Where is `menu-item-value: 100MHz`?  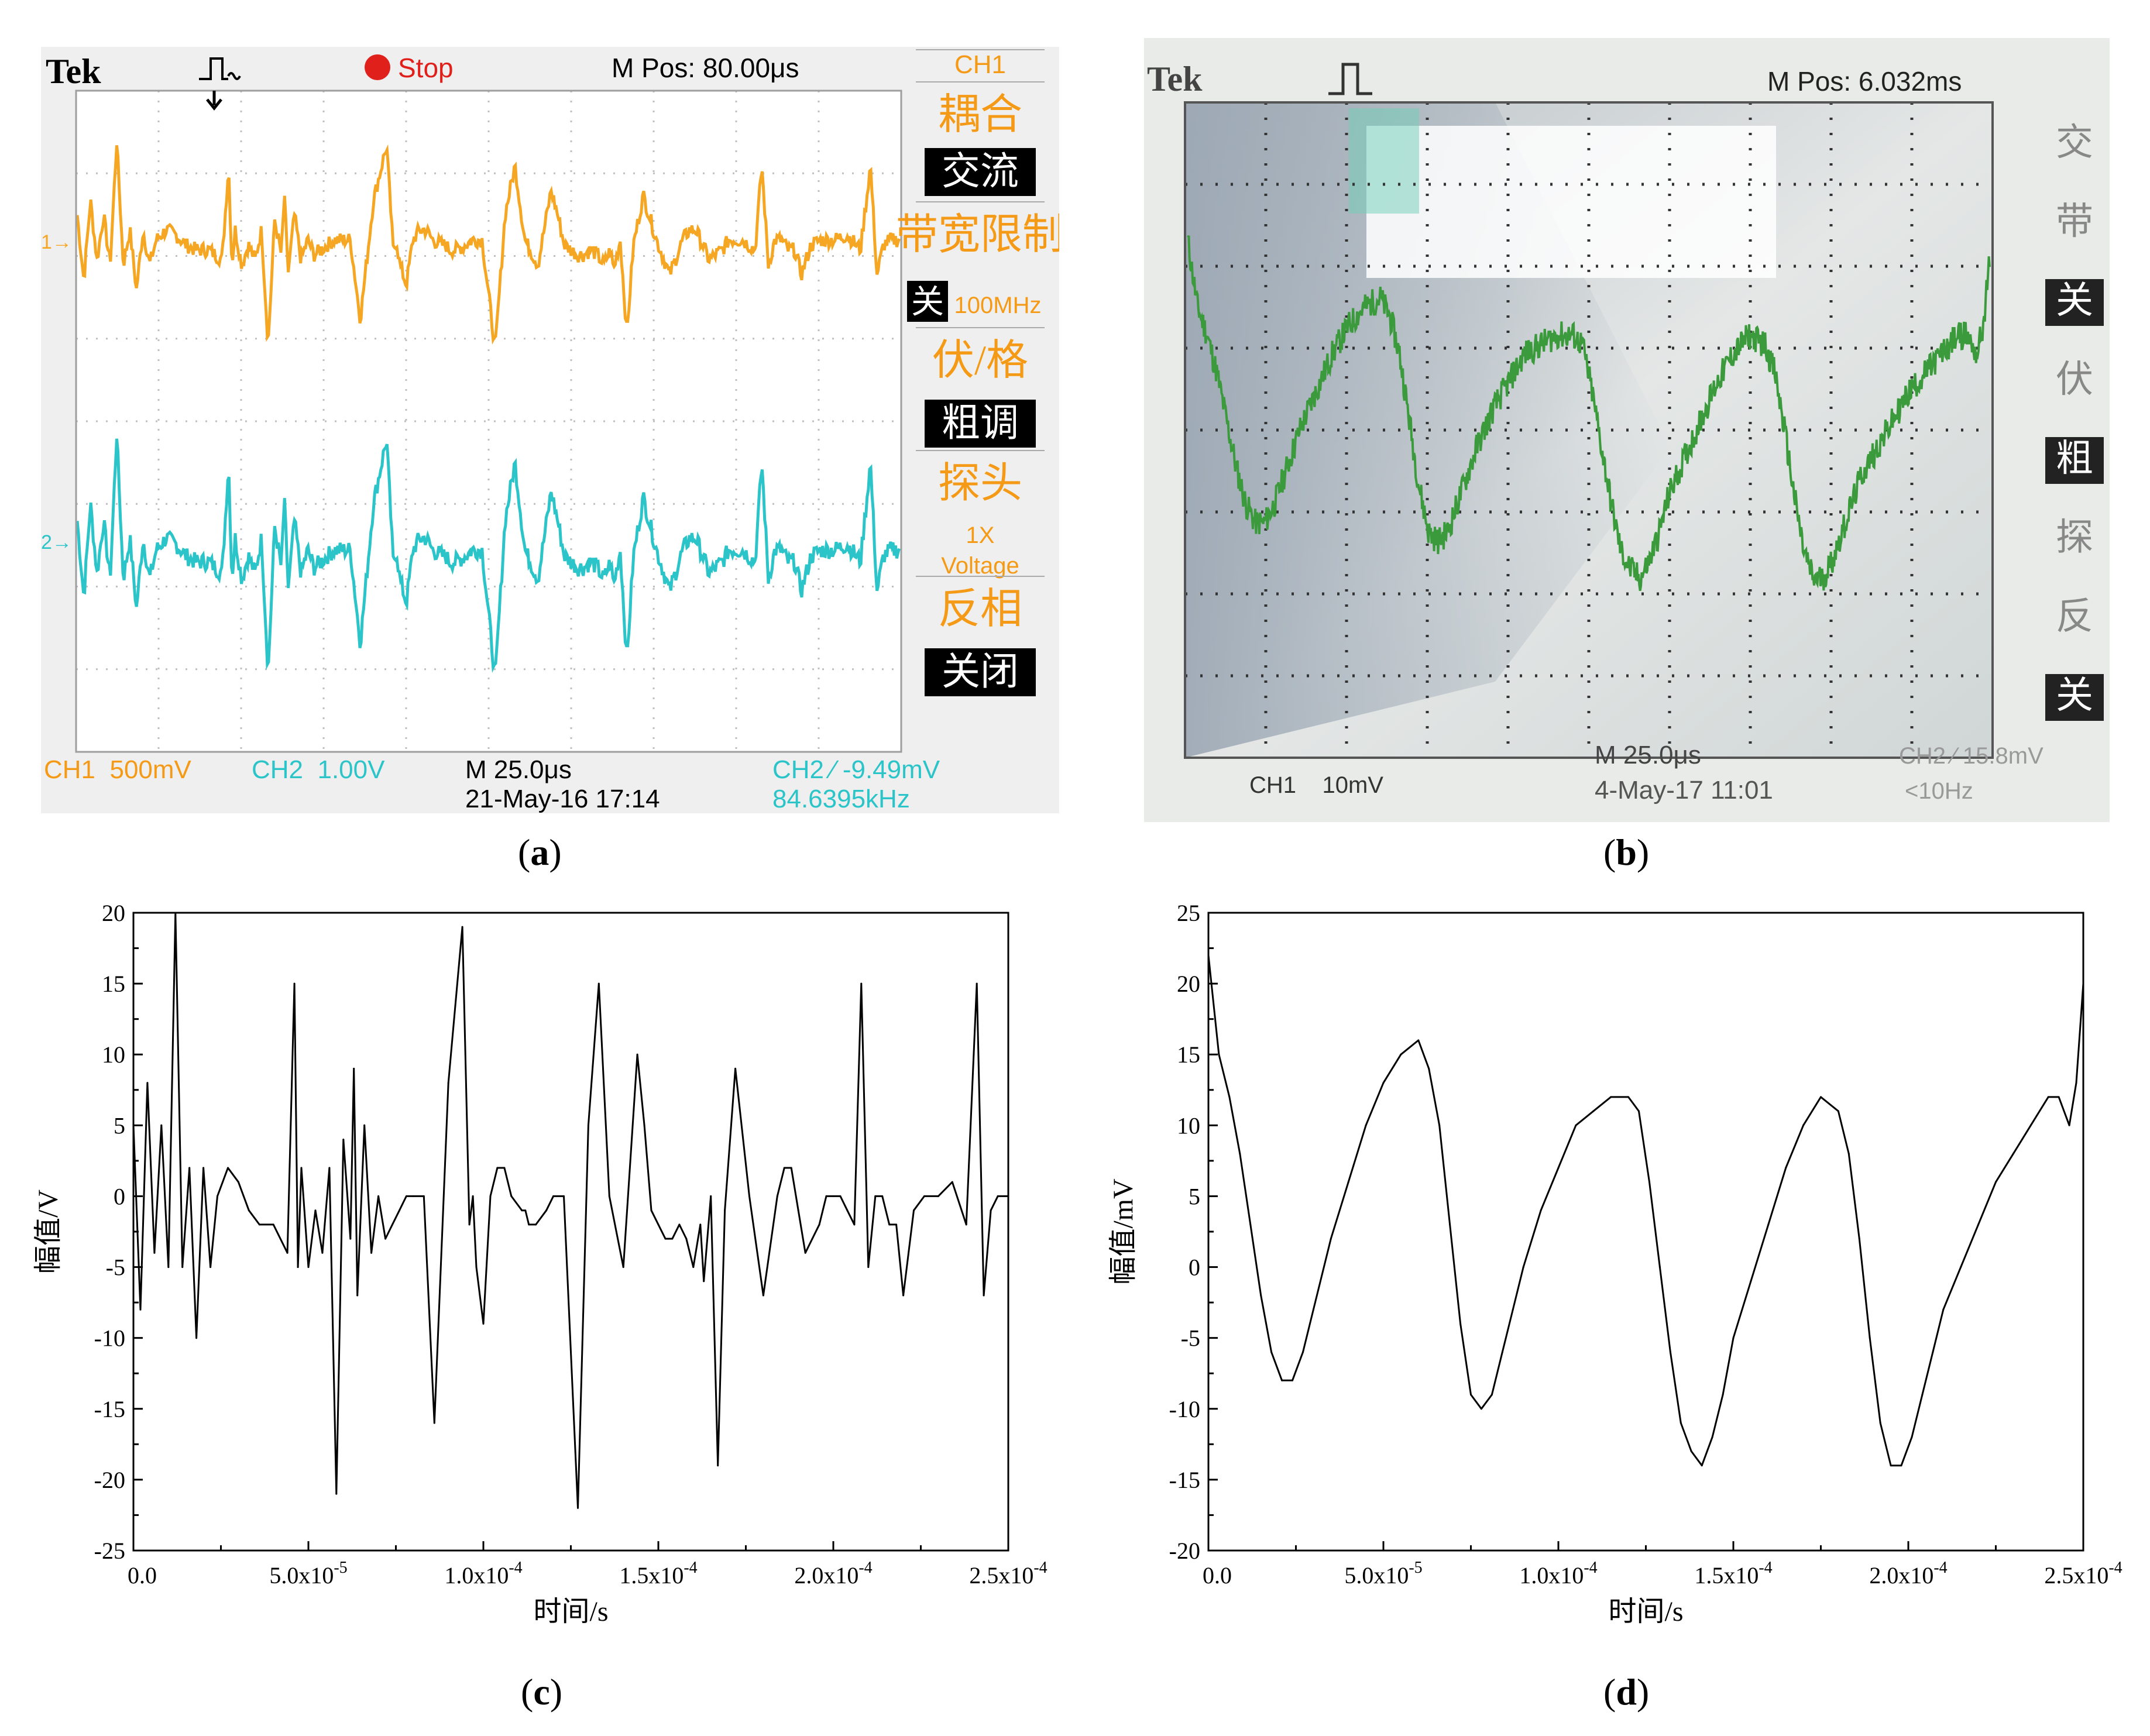 menu-item-value: 100MHz is located at coordinates (998, 305).